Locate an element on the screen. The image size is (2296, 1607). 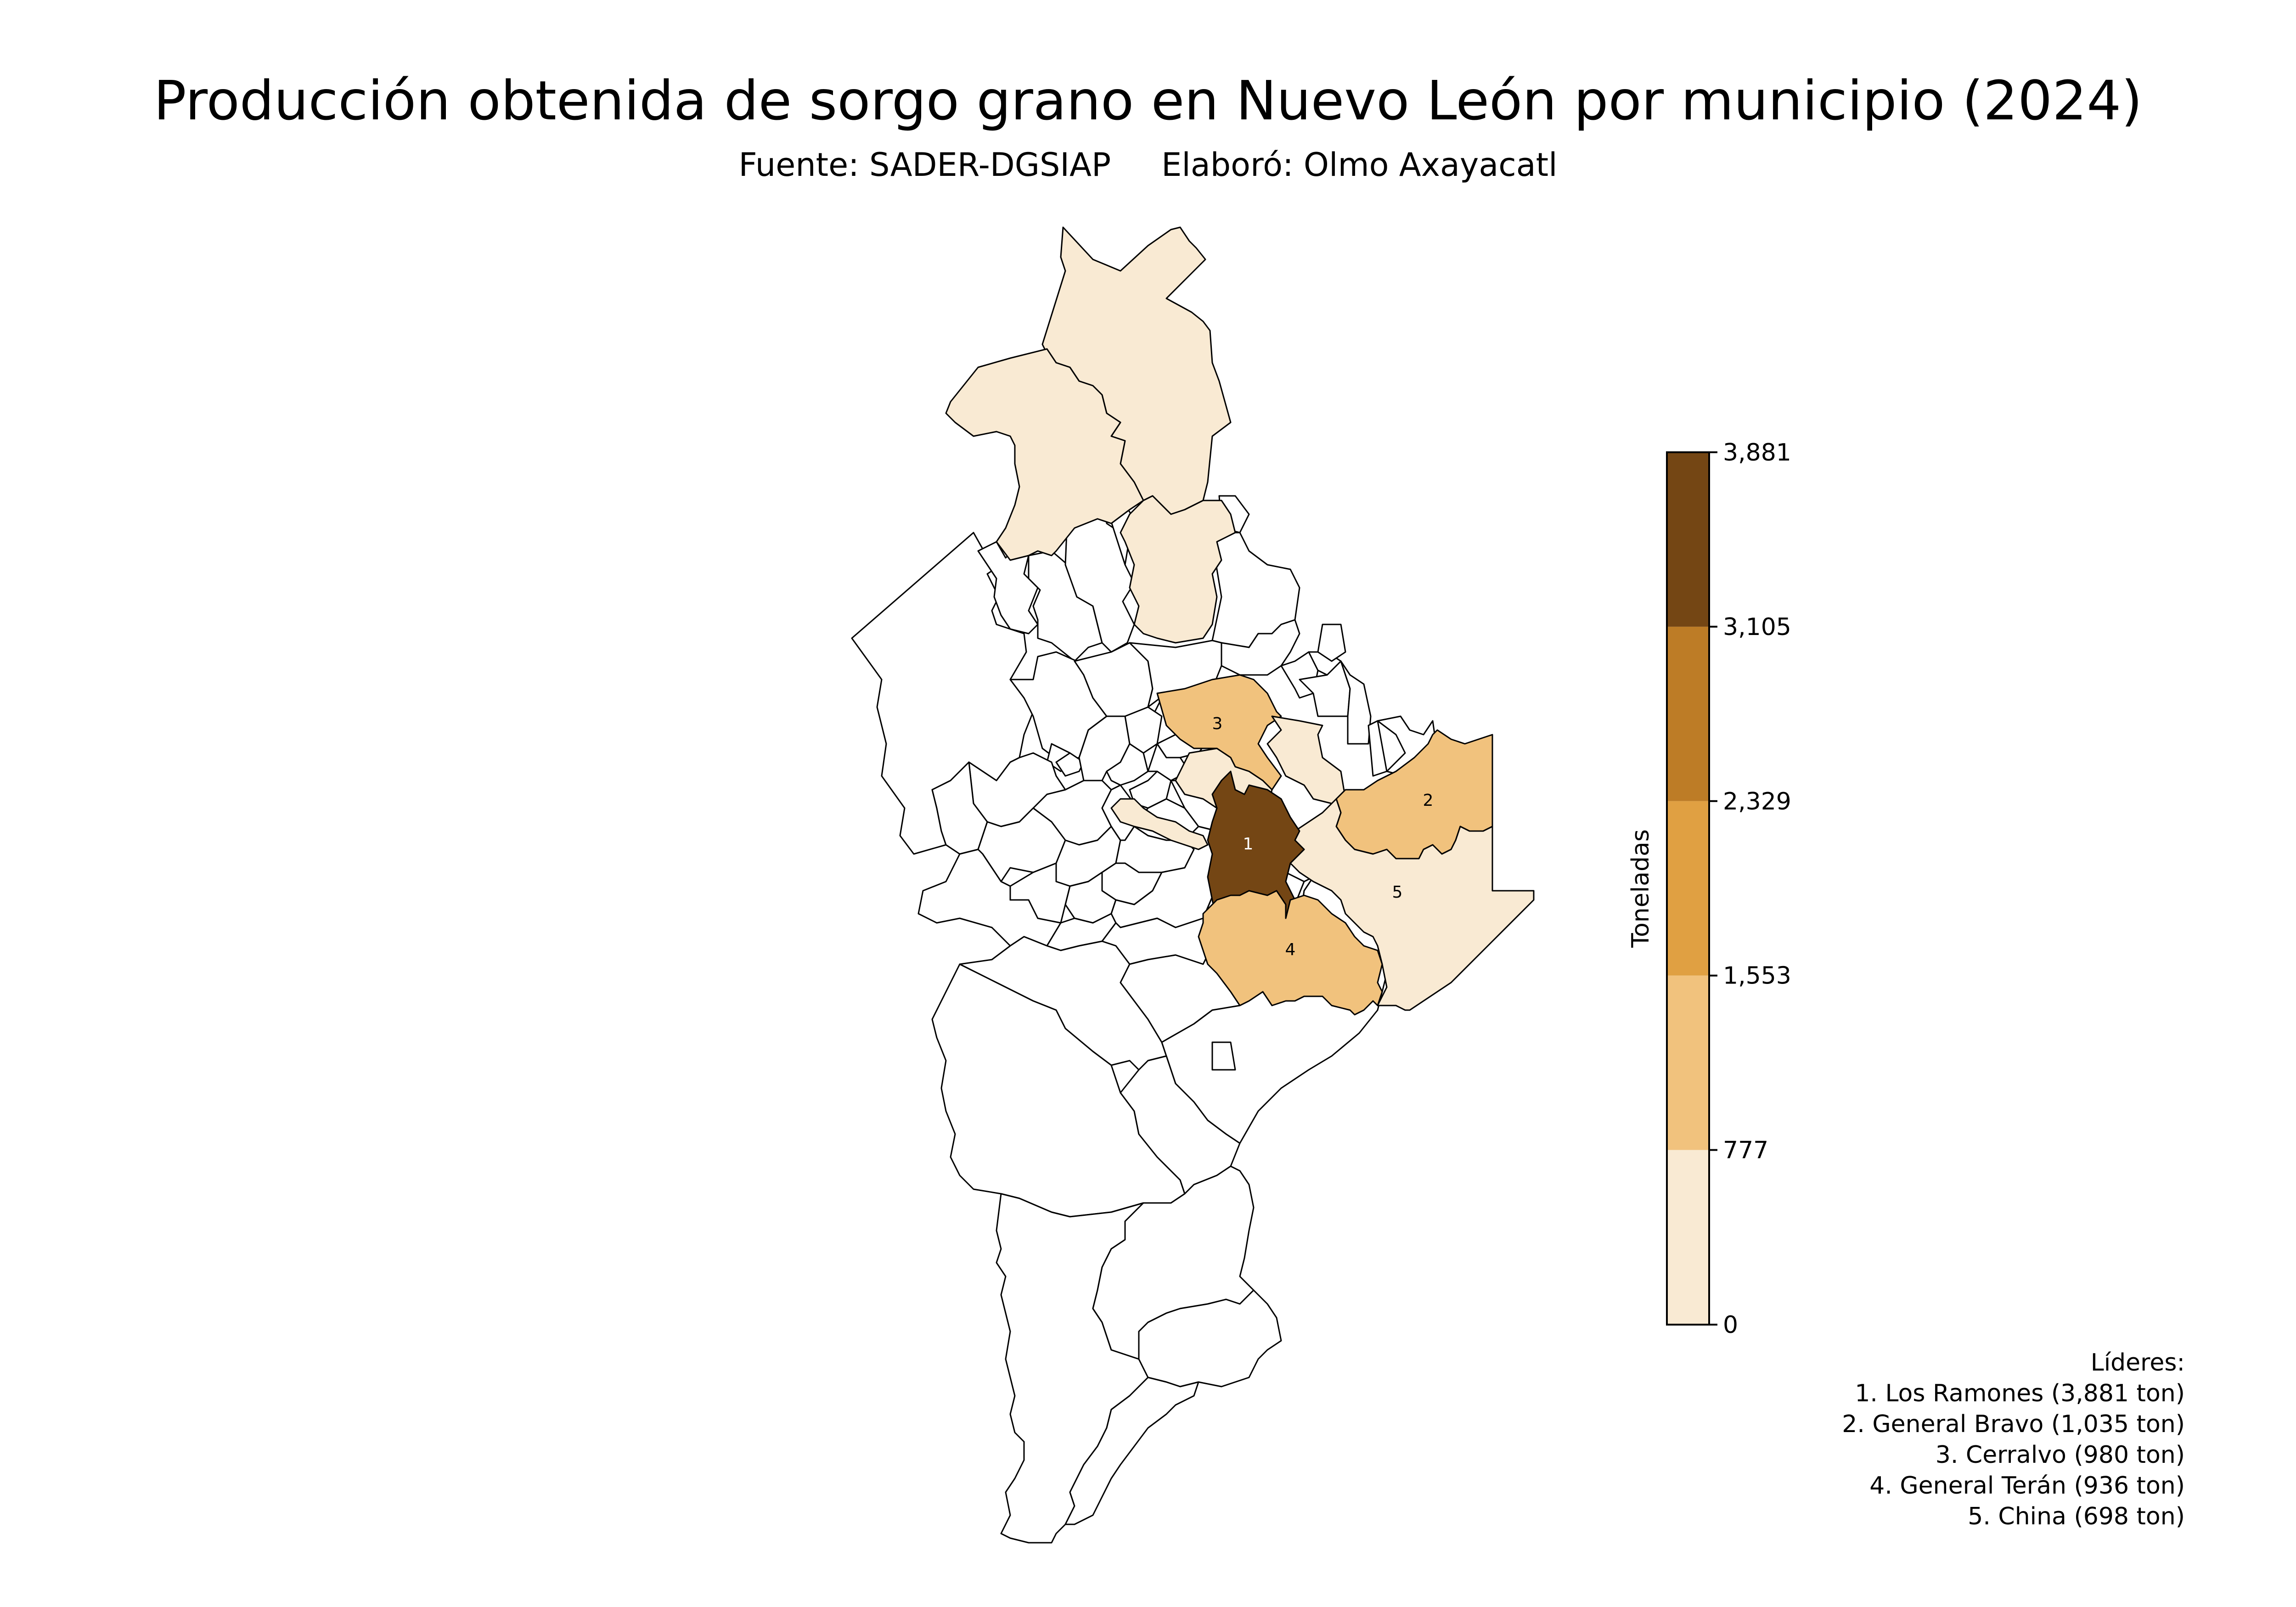
colorbar-tick-label: 3,881 is located at coordinates (1757, 452).